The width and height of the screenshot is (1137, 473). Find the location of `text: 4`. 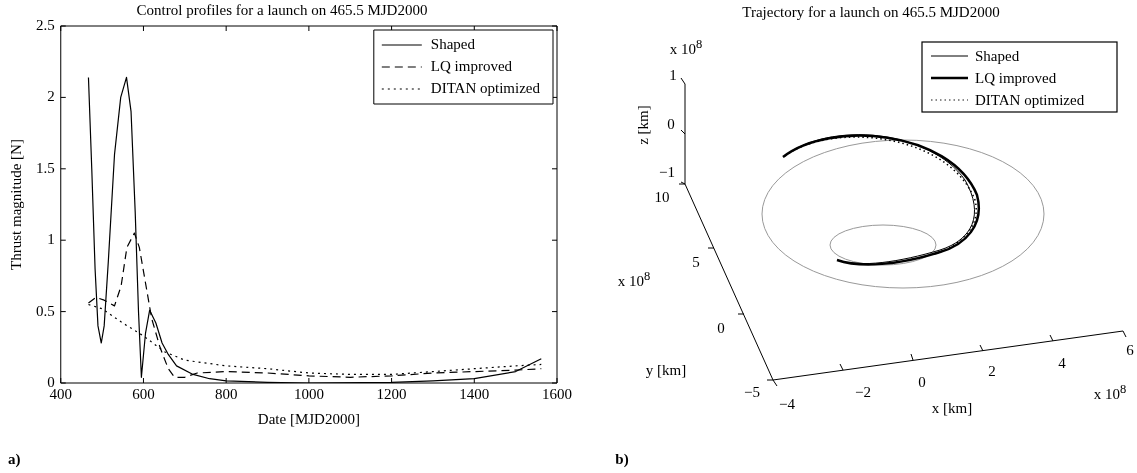

text: 4 is located at coordinates (1062, 362).